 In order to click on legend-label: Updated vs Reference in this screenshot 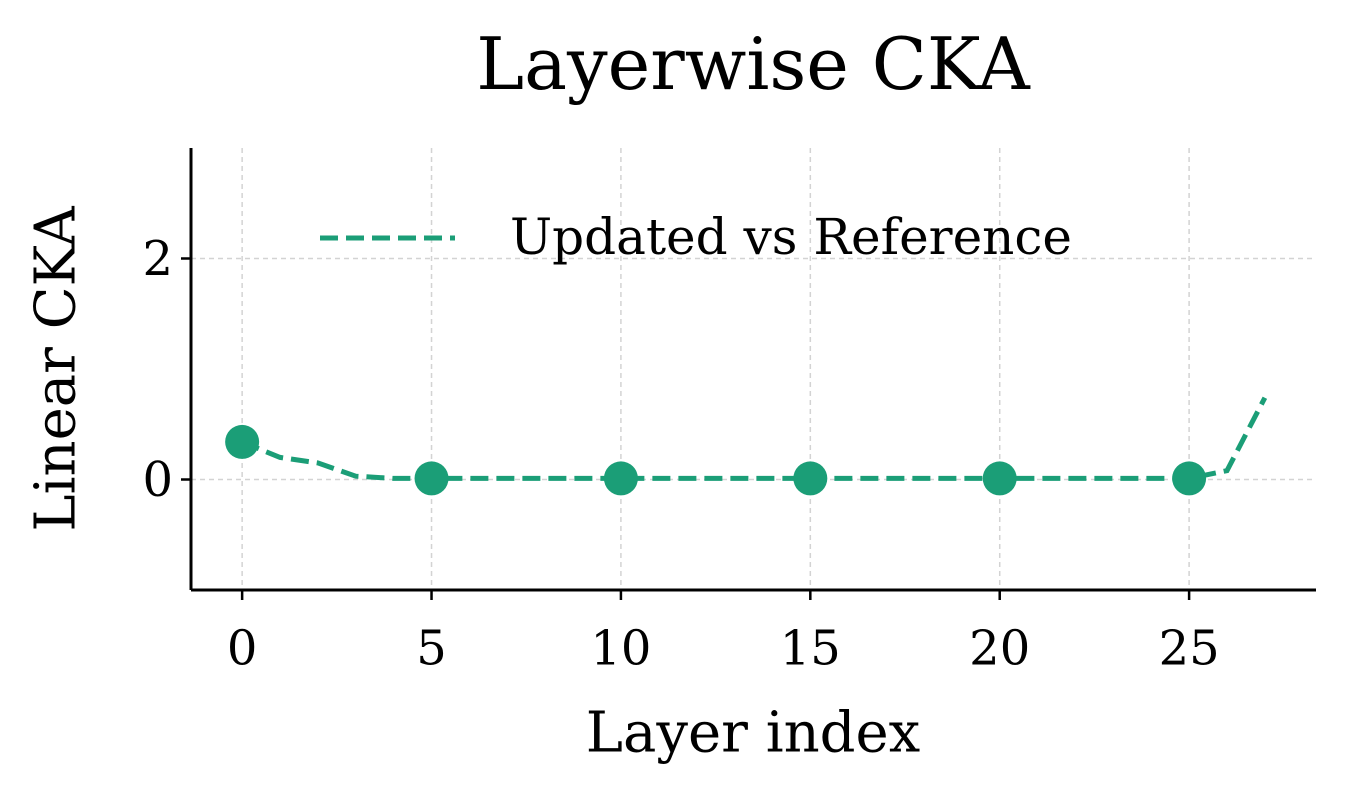, I will do `click(791, 237)`.